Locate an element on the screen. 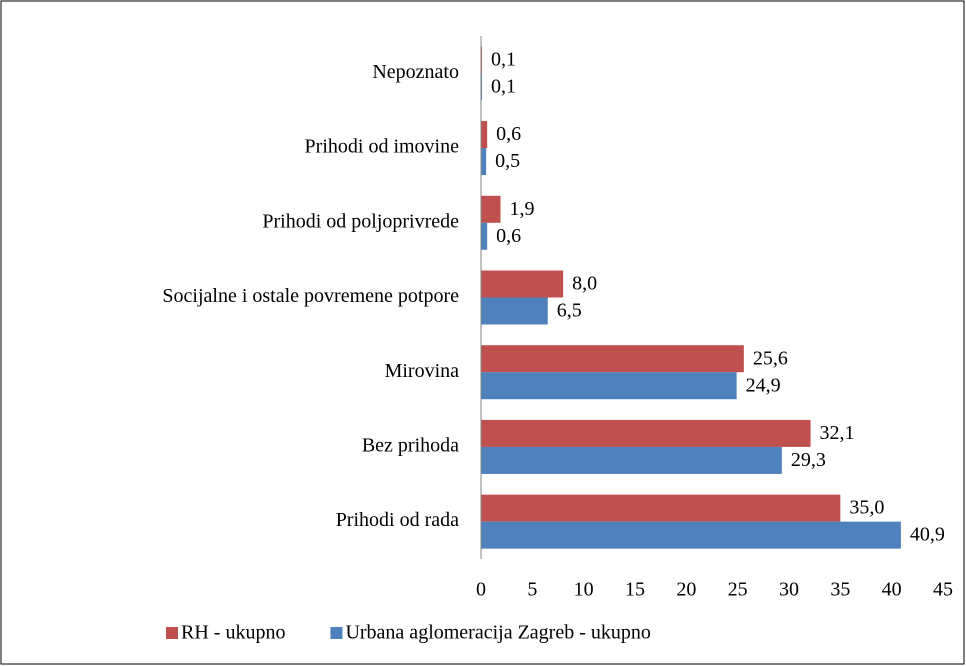 This screenshot has width=966, height=666. x-tick-label: 10 is located at coordinates (584, 590).